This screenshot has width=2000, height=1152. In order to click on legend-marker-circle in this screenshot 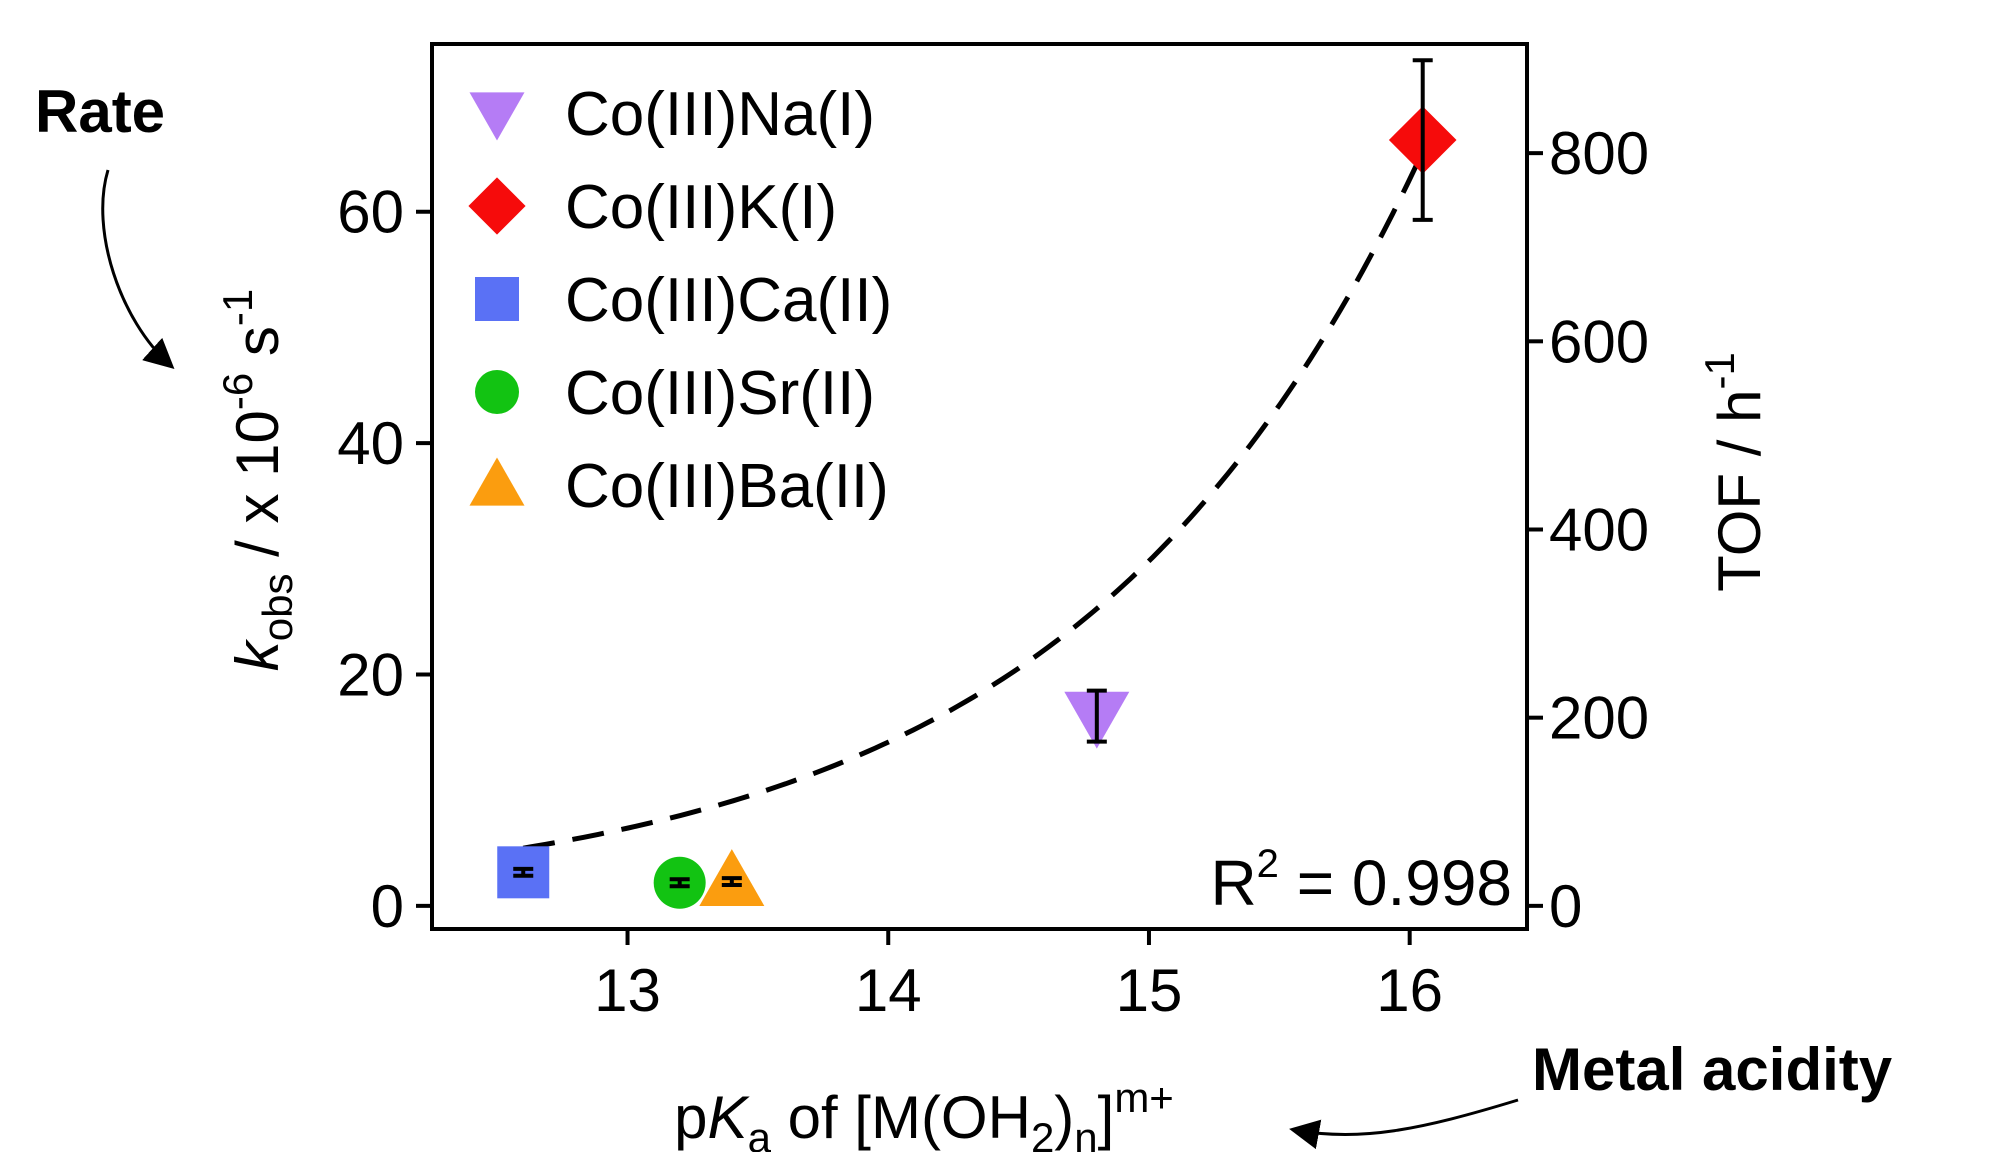, I will do `click(497, 392)`.